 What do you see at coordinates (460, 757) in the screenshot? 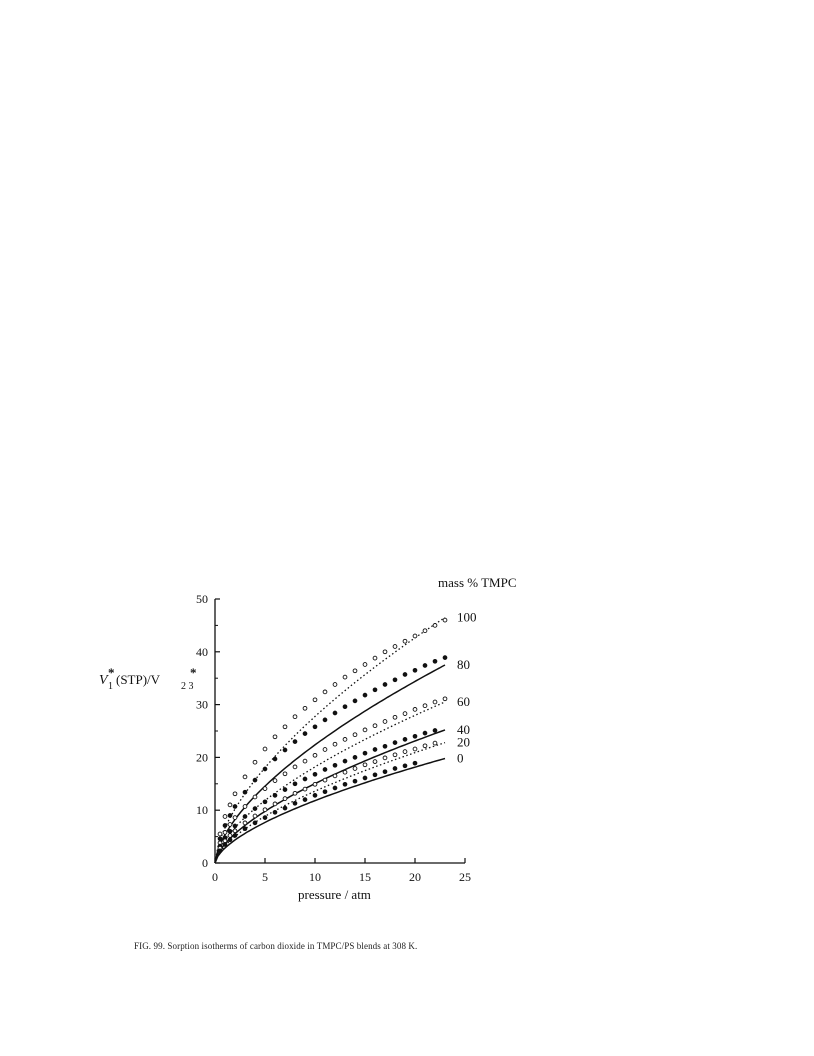
I see `series-label-0: 0` at bounding box center [460, 757].